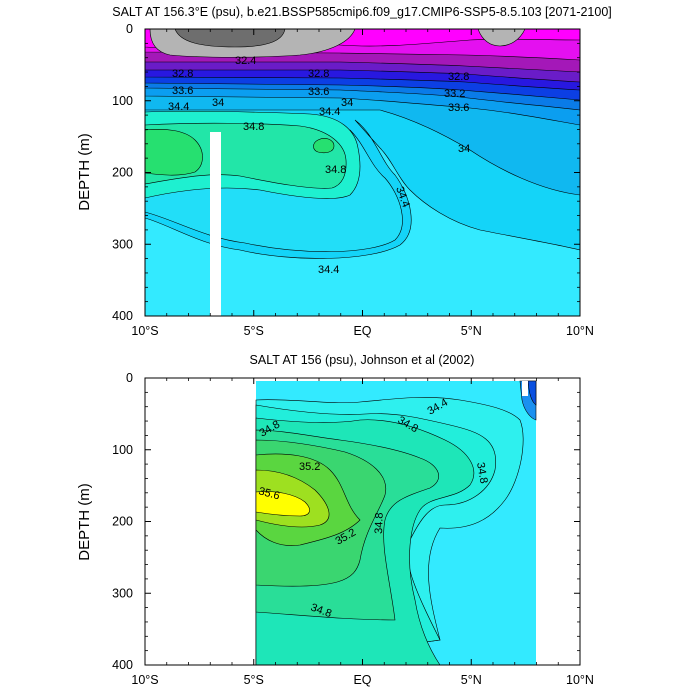  I want to click on p1-band-35.0, so click(174, 152).